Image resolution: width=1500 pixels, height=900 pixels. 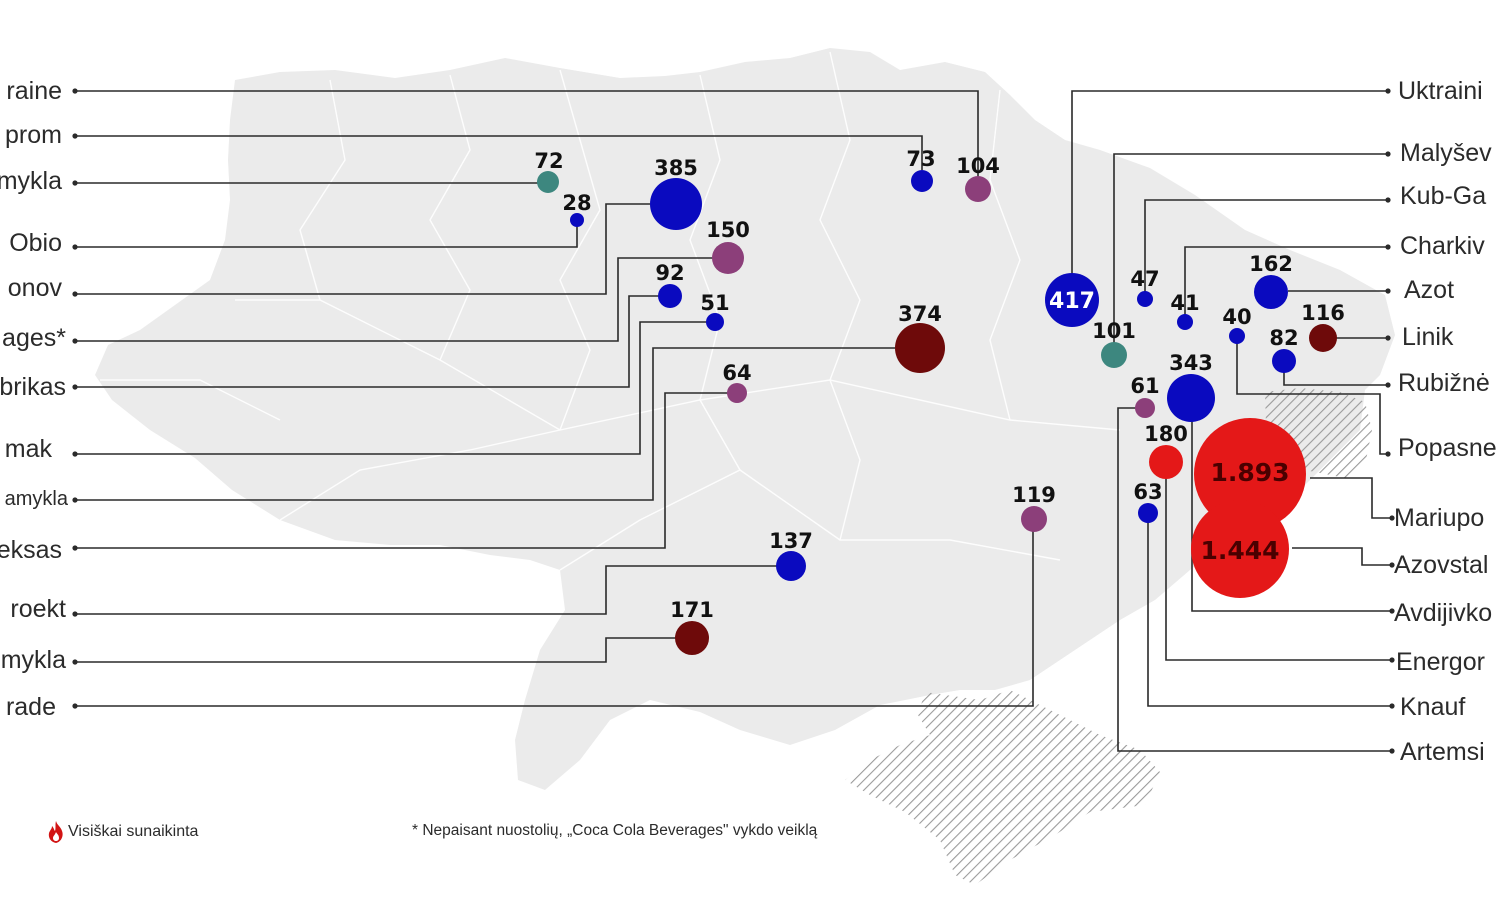 What do you see at coordinates (920, 159) in the screenshot?
I see `value-73: 73` at bounding box center [920, 159].